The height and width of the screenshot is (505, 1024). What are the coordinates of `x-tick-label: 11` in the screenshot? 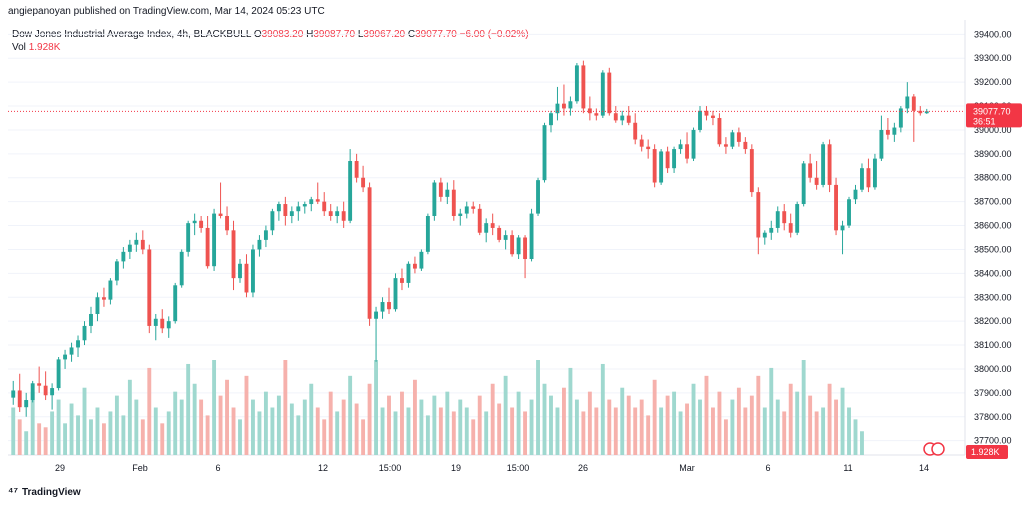 It's located at (847, 468).